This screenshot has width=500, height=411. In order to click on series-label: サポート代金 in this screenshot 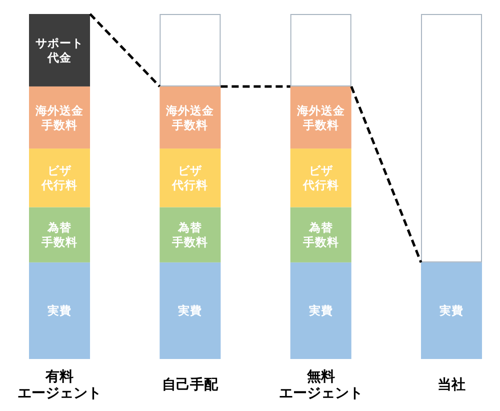, I will do `click(60, 50)`.